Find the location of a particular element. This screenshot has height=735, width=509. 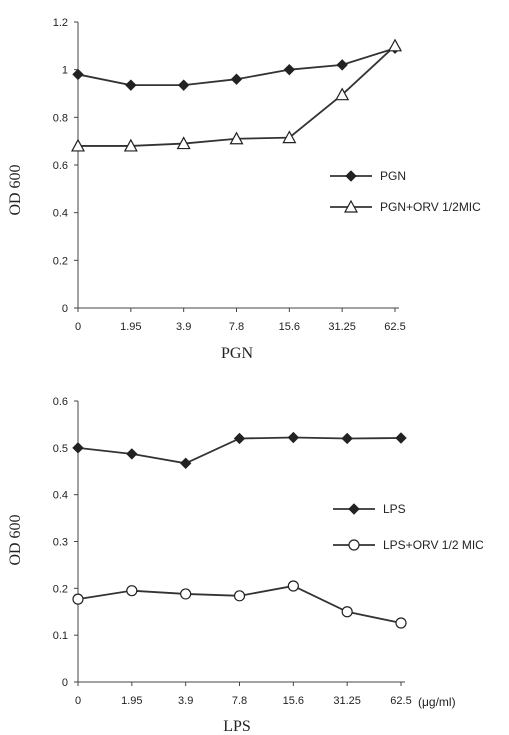

y-tick-label: 0.8 is located at coordinates (60, 118).